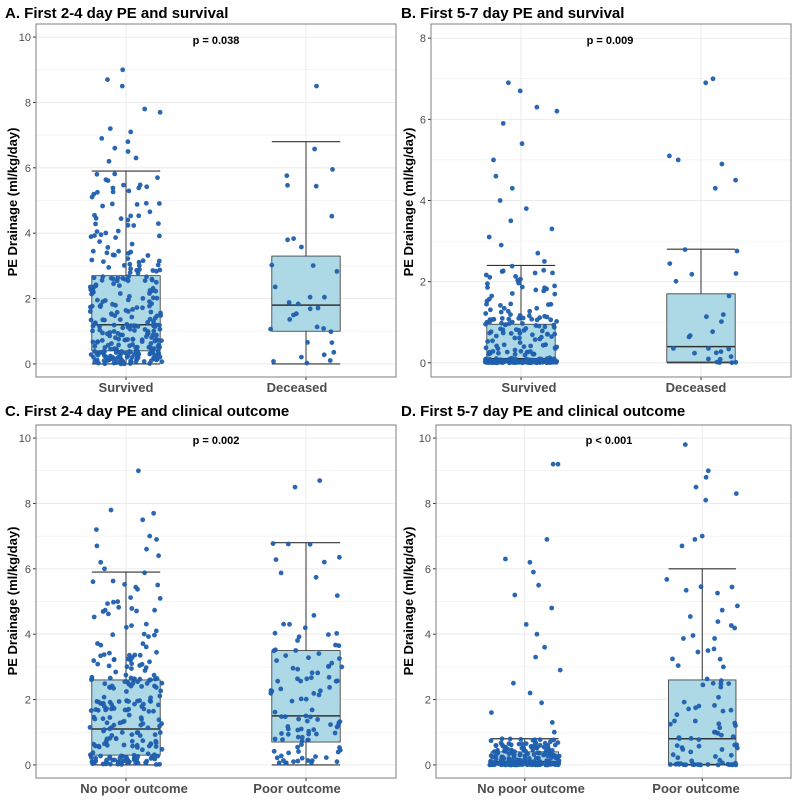 The width and height of the screenshot is (800, 800). I want to click on panel-title: A. First 2-4 day PE and survival, so click(116, 13).